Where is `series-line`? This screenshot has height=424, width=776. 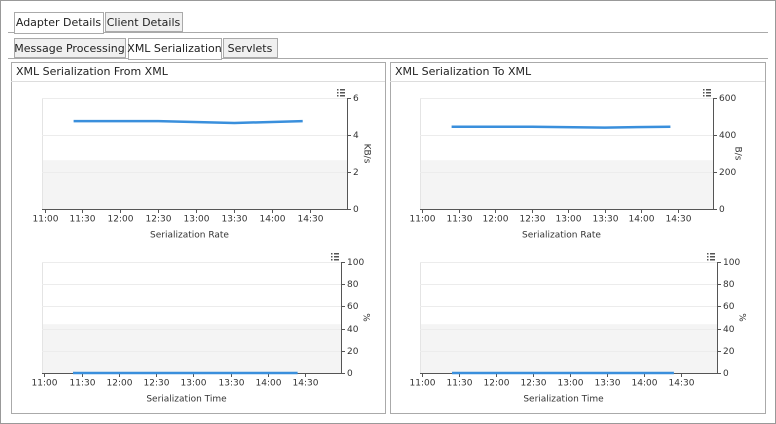
series-line is located at coordinates (188, 122).